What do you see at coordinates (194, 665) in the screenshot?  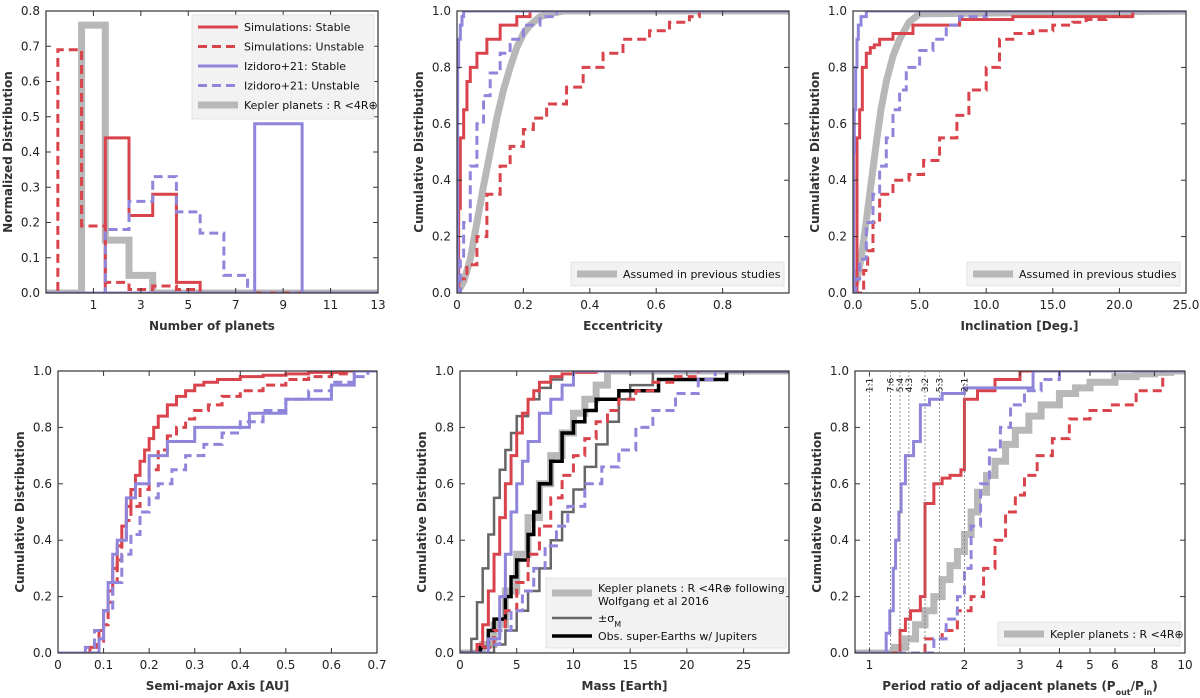 I see `x-tick-label: 0.3` at bounding box center [194, 665].